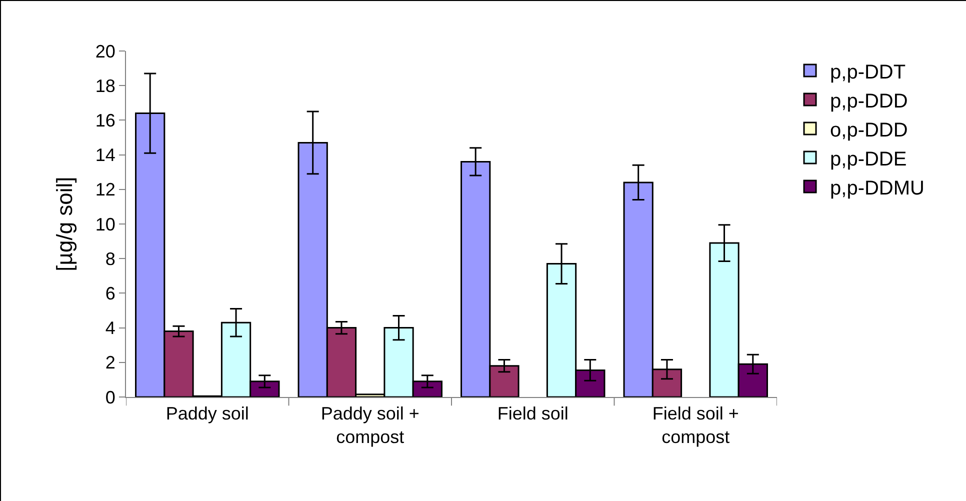 The width and height of the screenshot is (966, 501). I want to click on y-tick-label: 10, so click(105, 224).